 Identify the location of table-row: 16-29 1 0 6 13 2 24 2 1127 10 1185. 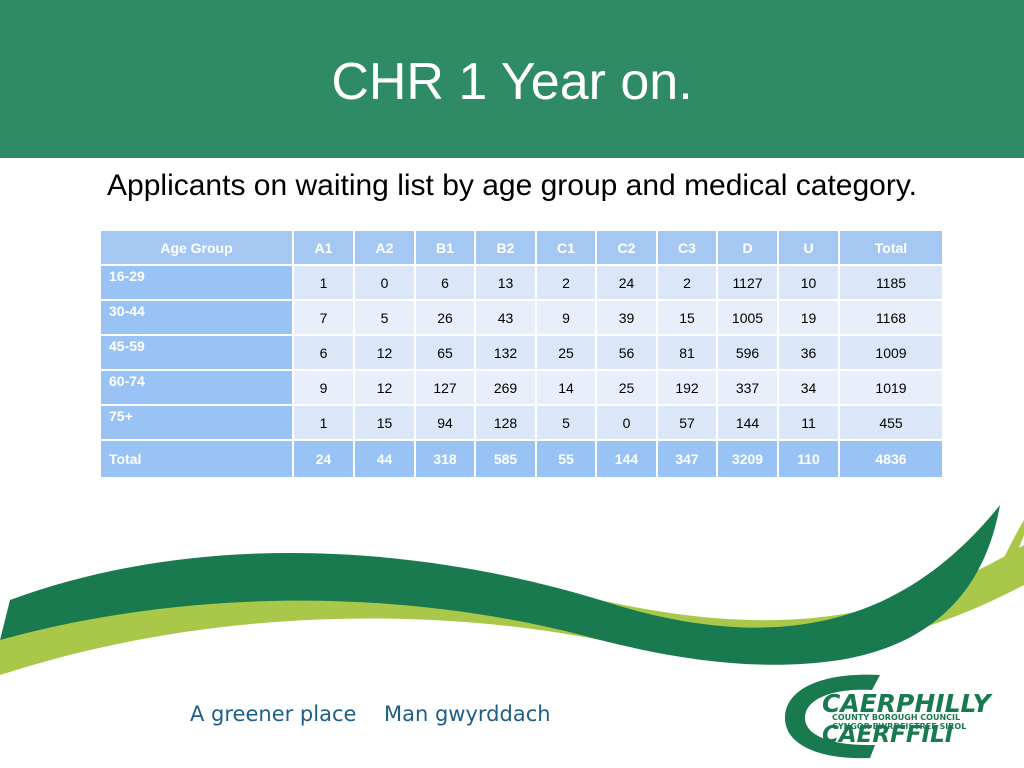
(521, 282).